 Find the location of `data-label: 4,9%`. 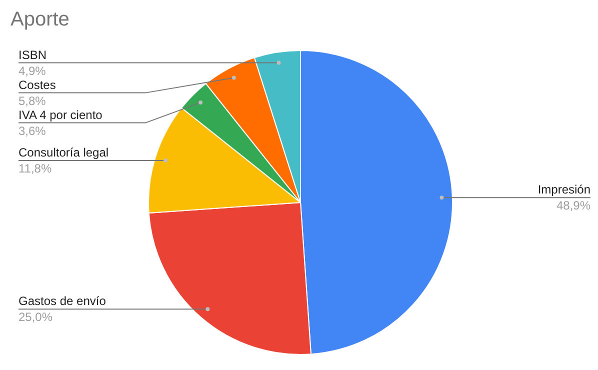

data-label: 4,9% is located at coordinates (32, 71).